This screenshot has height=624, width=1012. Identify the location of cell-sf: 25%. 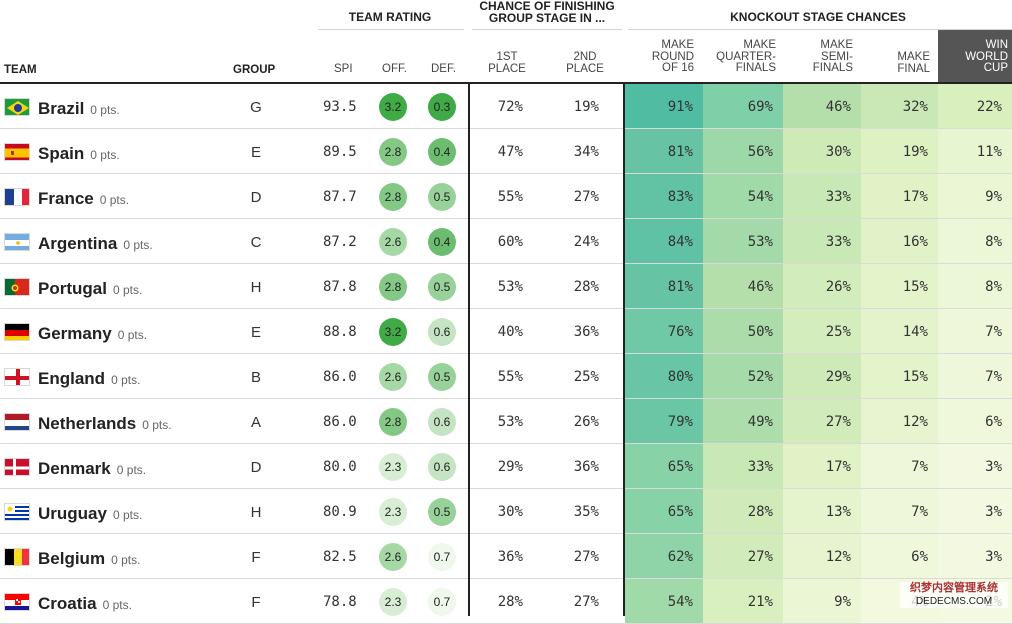
(822, 331).